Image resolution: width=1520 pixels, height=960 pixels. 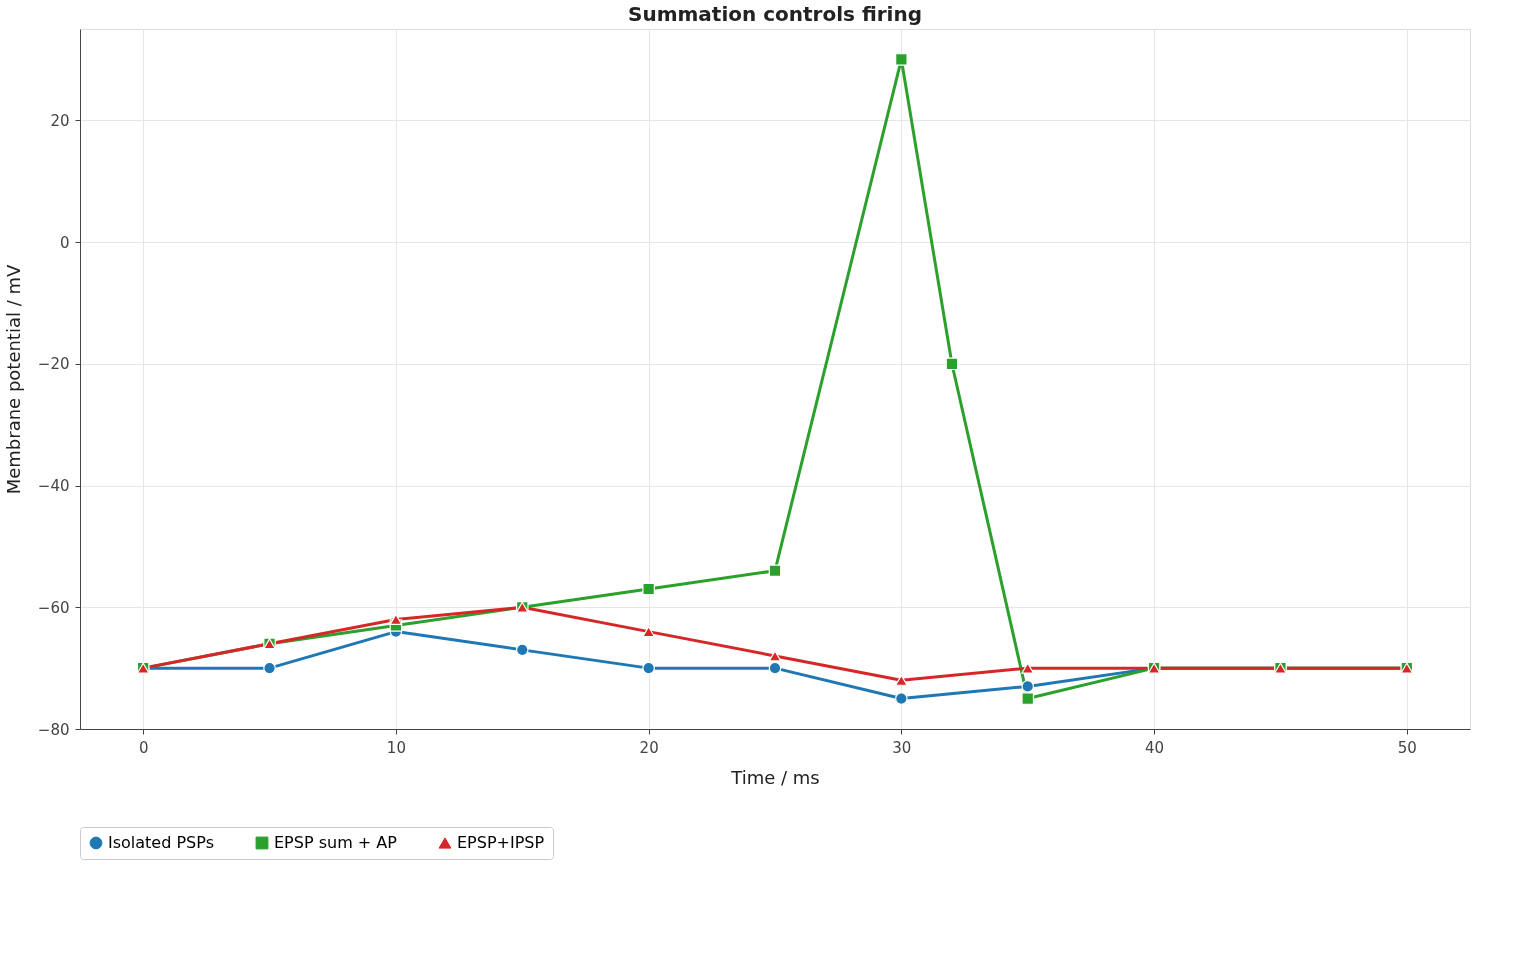 What do you see at coordinates (649, 747) in the screenshot?
I see `x-tick-label: 20` at bounding box center [649, 747].